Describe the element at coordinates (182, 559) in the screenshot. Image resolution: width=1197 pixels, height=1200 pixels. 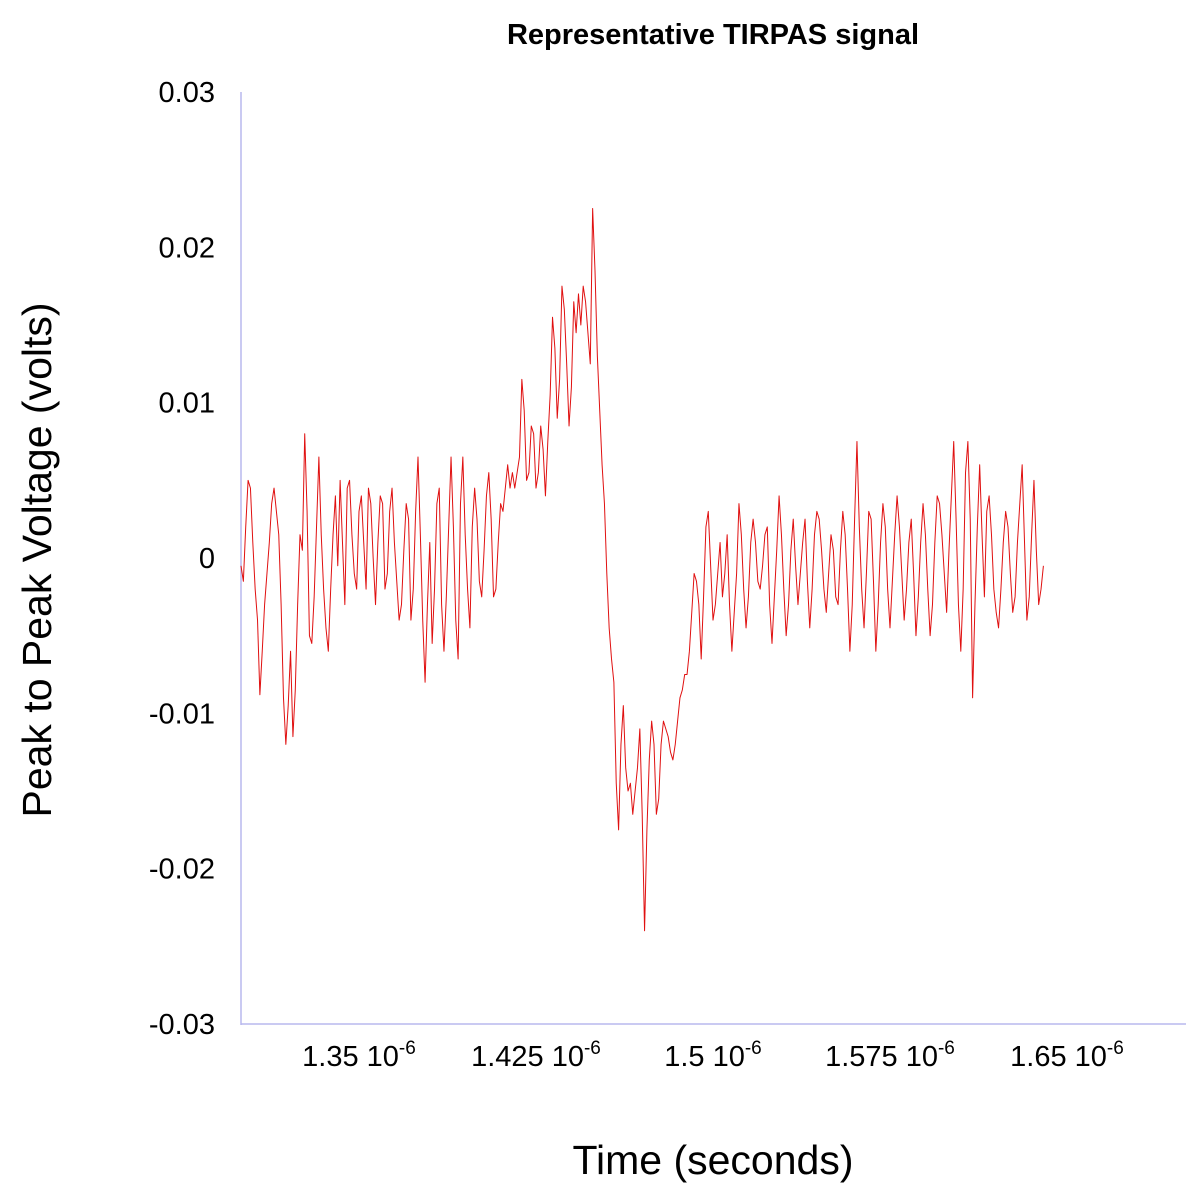
I see `y-tick-labels: 0.03 0.02 0.01 0 -0.01 -0.02 -0.03` at that location.